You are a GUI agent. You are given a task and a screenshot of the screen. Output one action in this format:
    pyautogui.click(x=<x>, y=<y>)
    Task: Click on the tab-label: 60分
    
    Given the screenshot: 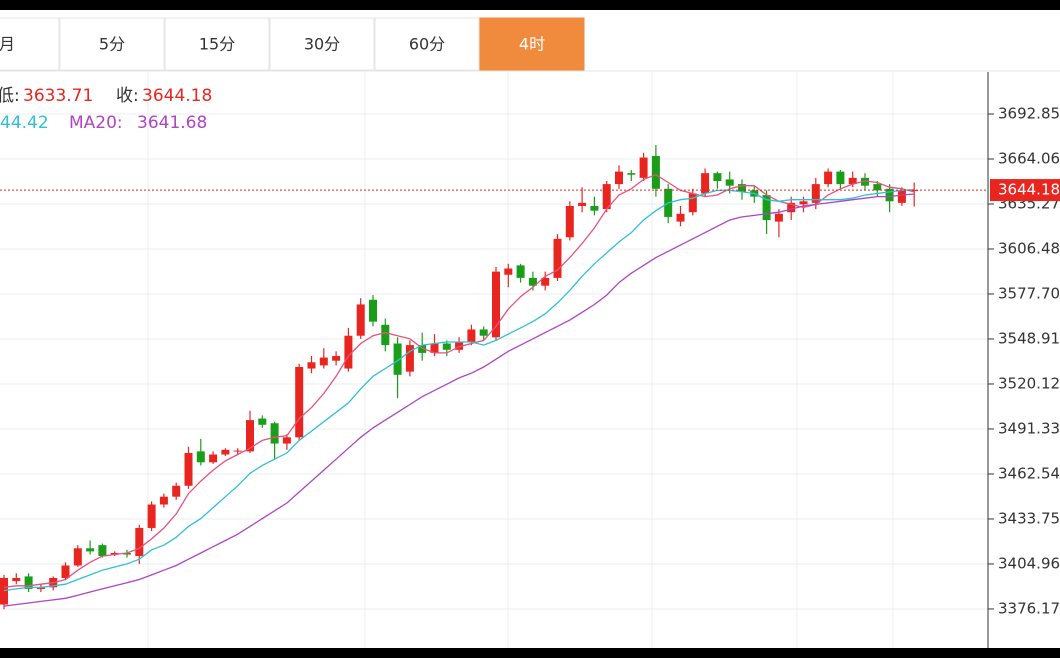 What is the action you would take?
    pyautogui.click(x=427, y=44)
    